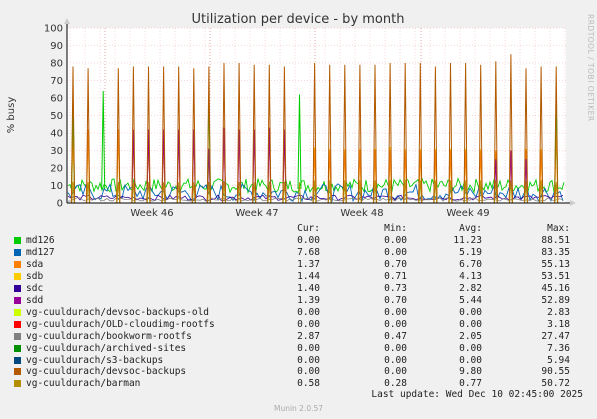 This screenshot has height=419, width=597. What do you see at coordinates (308, 288) in the screenshot?
I see `legend-cur-value: 1.40` at bounding box center [308, 288].